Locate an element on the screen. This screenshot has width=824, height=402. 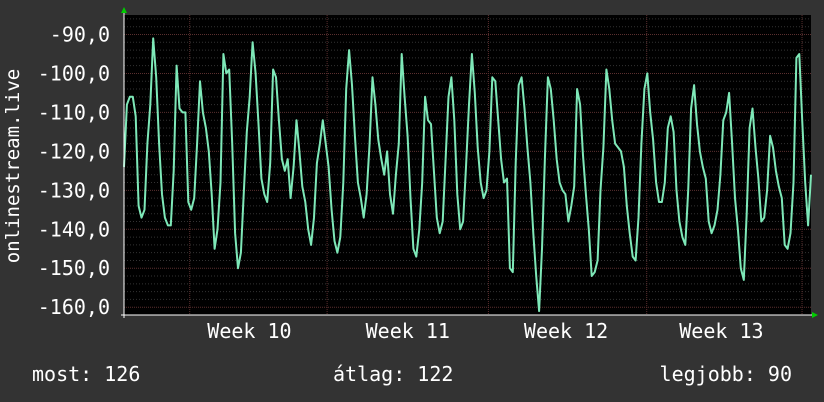
stat-best: legjobb: 90 is located at coordinates (725, 374).